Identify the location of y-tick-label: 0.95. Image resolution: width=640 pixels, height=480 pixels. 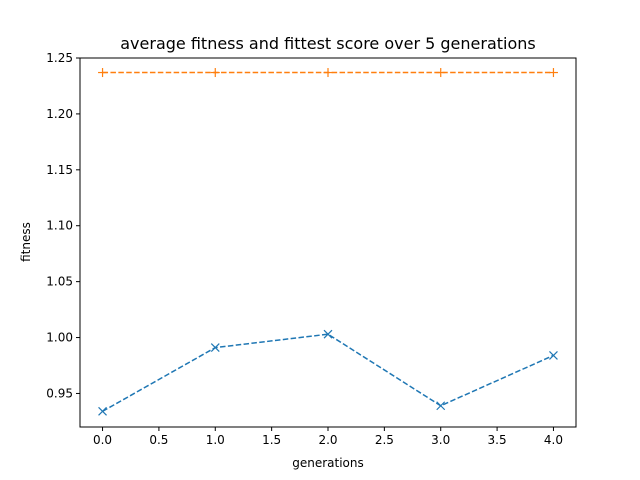
(59, 393).